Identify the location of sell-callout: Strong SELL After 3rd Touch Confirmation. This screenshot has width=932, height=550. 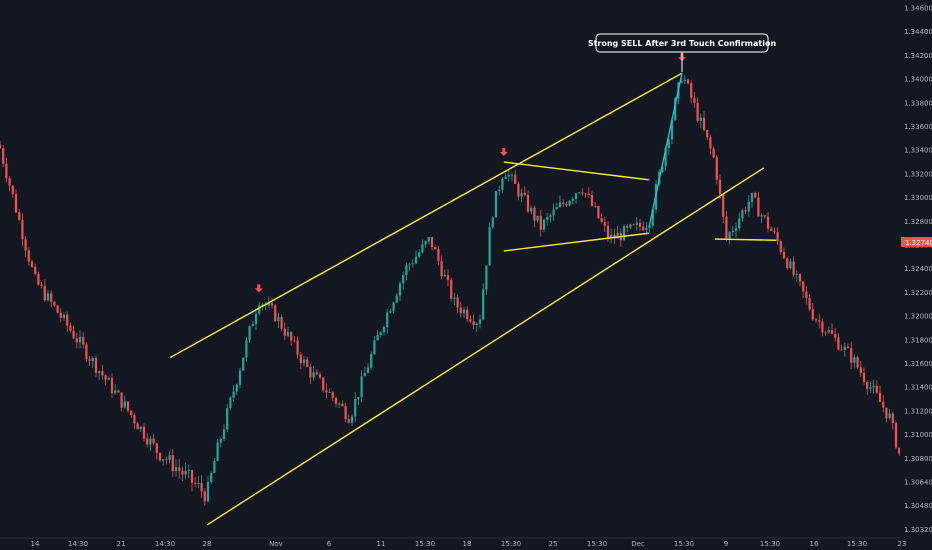
(682, 52).